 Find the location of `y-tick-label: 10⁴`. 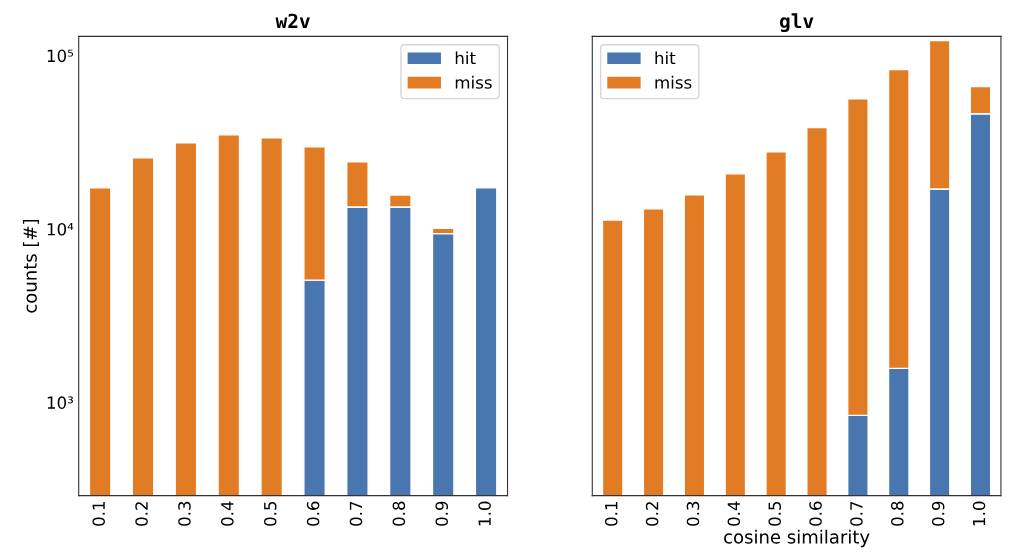

y-tick-label: 10⁴ is located at coordinates (60, 229).